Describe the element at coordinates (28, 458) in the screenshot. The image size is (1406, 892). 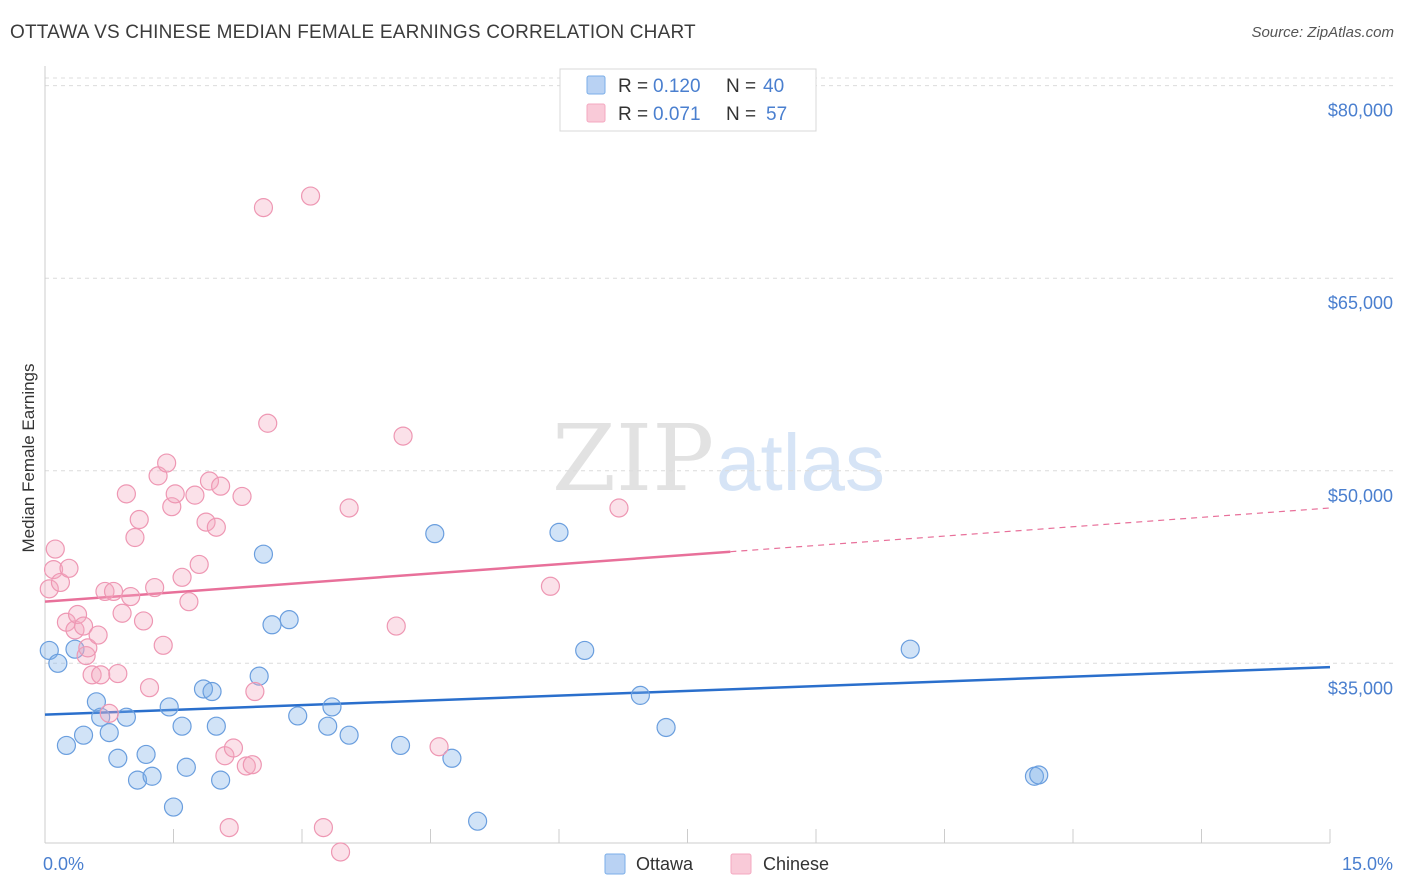
I see `y-axis-title: Median Female Earnings` at that location.